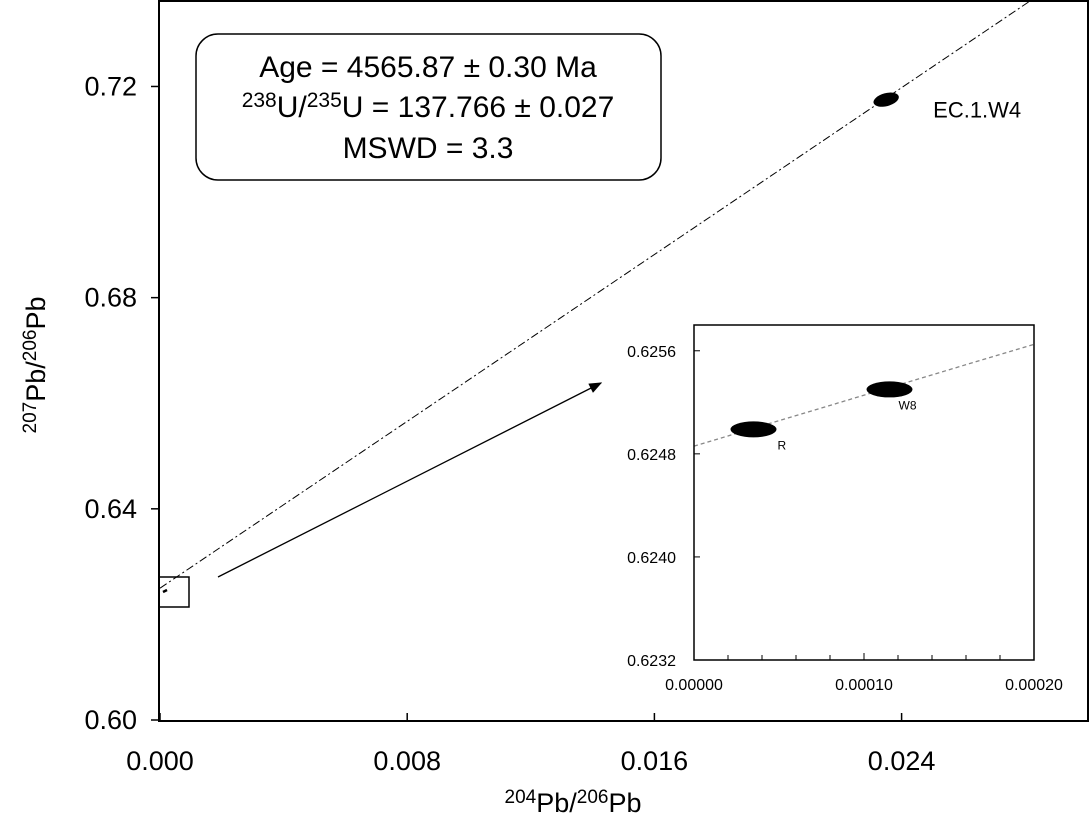 The height and width of the screenshot is (827, 1090). I want to click on x-tick-label: 0.000, so click(160, 761).